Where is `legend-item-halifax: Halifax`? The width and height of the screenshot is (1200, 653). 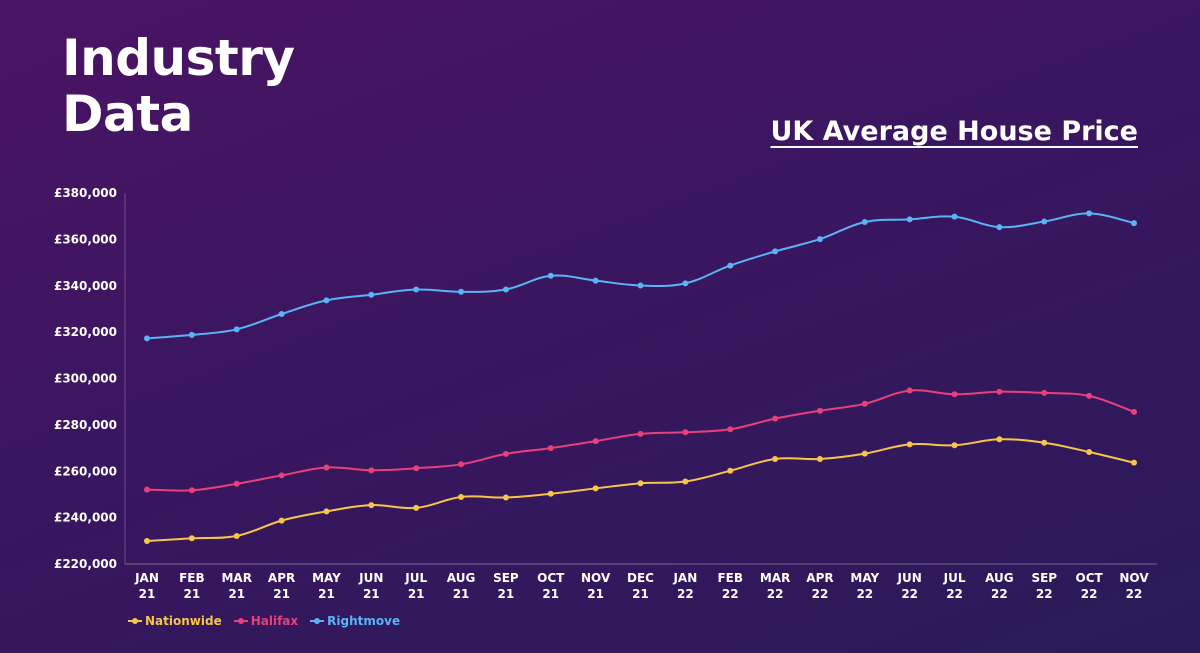
legend-item-halifax: Halifax is located at coordinates (266, 621).